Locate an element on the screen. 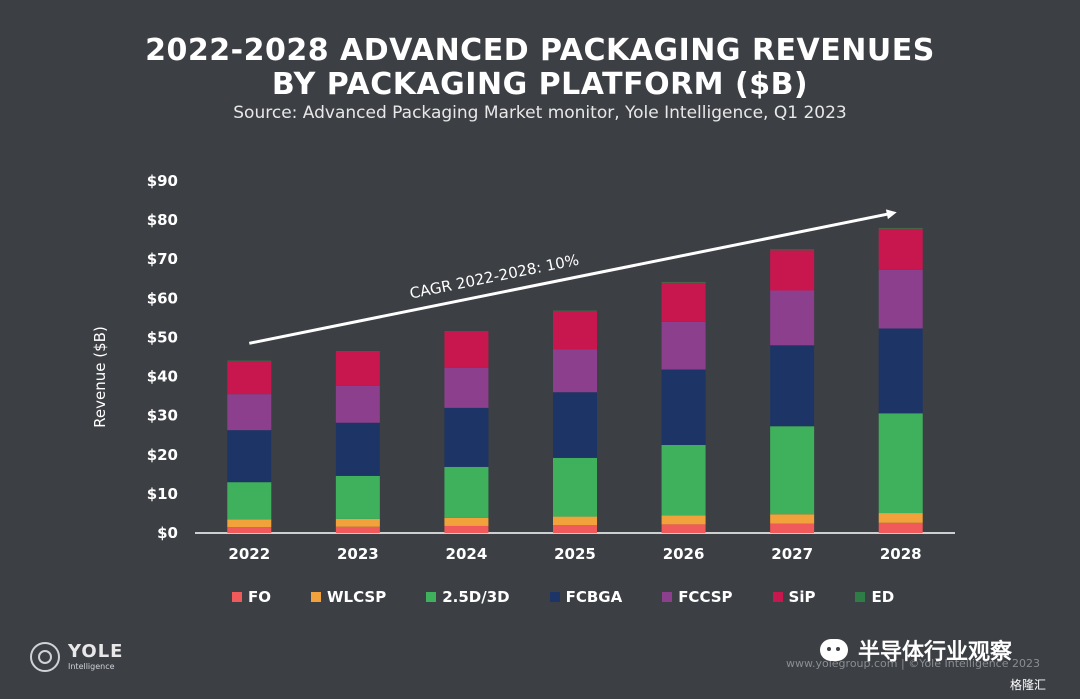 The width and height of the screenshot is (1080, 699). y-tick-label: $30 is located at coordinates (162, 416).